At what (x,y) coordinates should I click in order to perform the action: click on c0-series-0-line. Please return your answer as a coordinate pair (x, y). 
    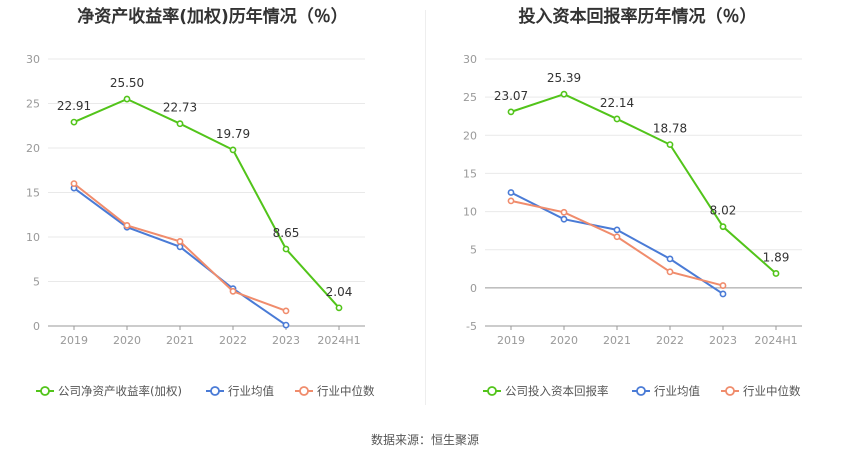
    Looking at the image, I should click on (206, 203).